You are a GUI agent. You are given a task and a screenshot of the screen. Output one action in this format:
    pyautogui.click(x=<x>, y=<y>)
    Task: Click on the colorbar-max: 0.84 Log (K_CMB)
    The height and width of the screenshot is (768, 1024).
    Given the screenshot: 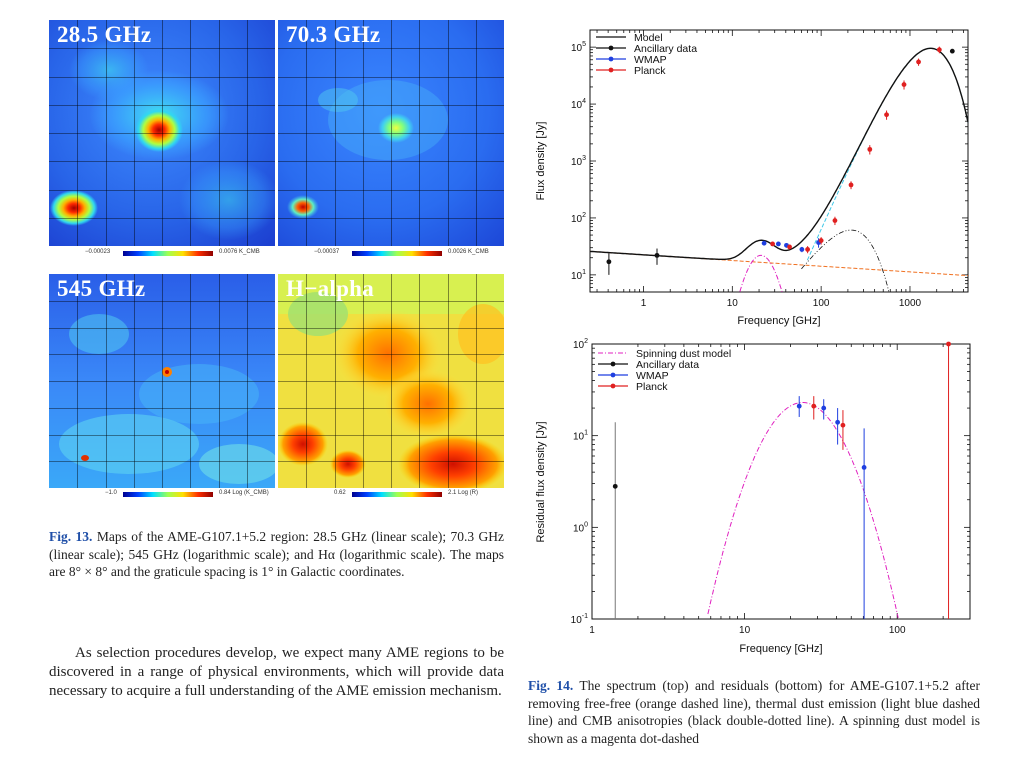 What is the action you would take?
    pyautogui.click(x=244, y=493)
    